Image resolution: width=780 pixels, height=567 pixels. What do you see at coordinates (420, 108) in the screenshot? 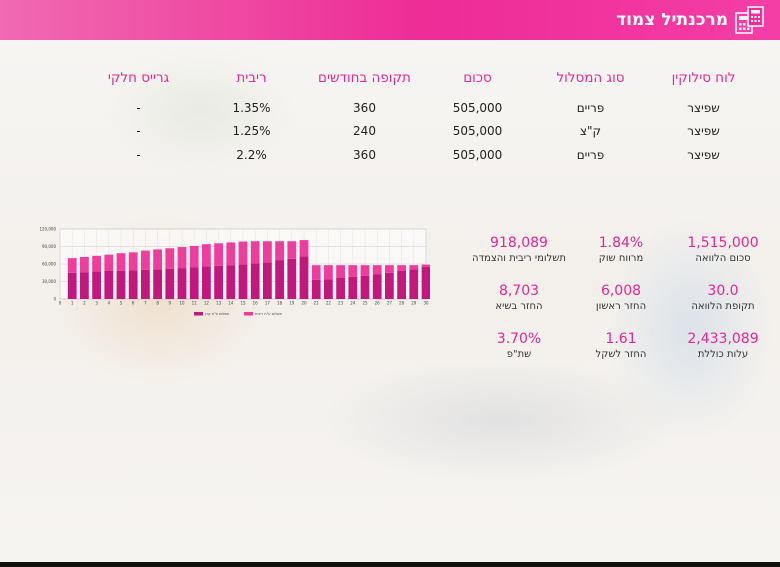
I see `table-row: שפיצר פריים 505,000 360 1.35% -` at bounding box center [420, 108].